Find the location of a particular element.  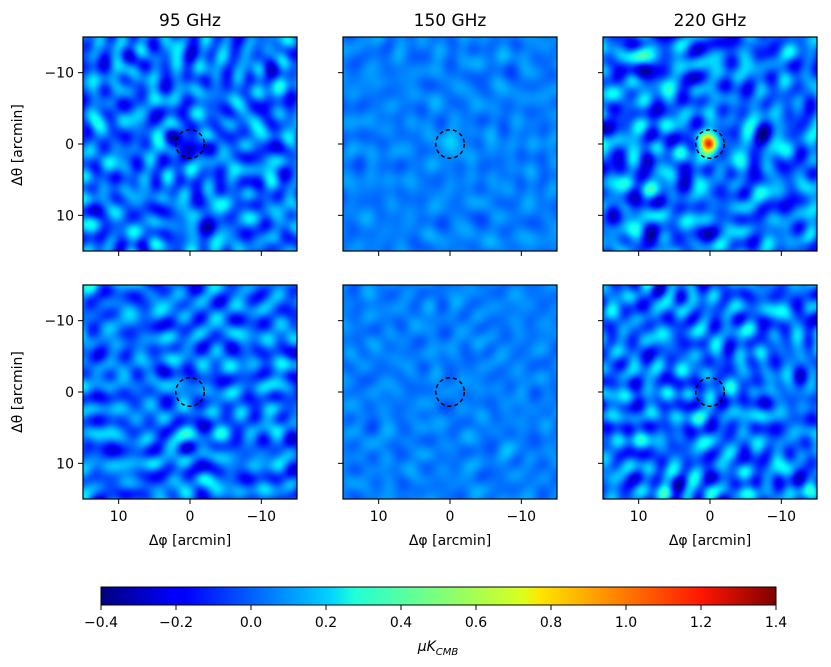

colorbar-tick-label-0: −0.4 is located at coordinates (101, 623).